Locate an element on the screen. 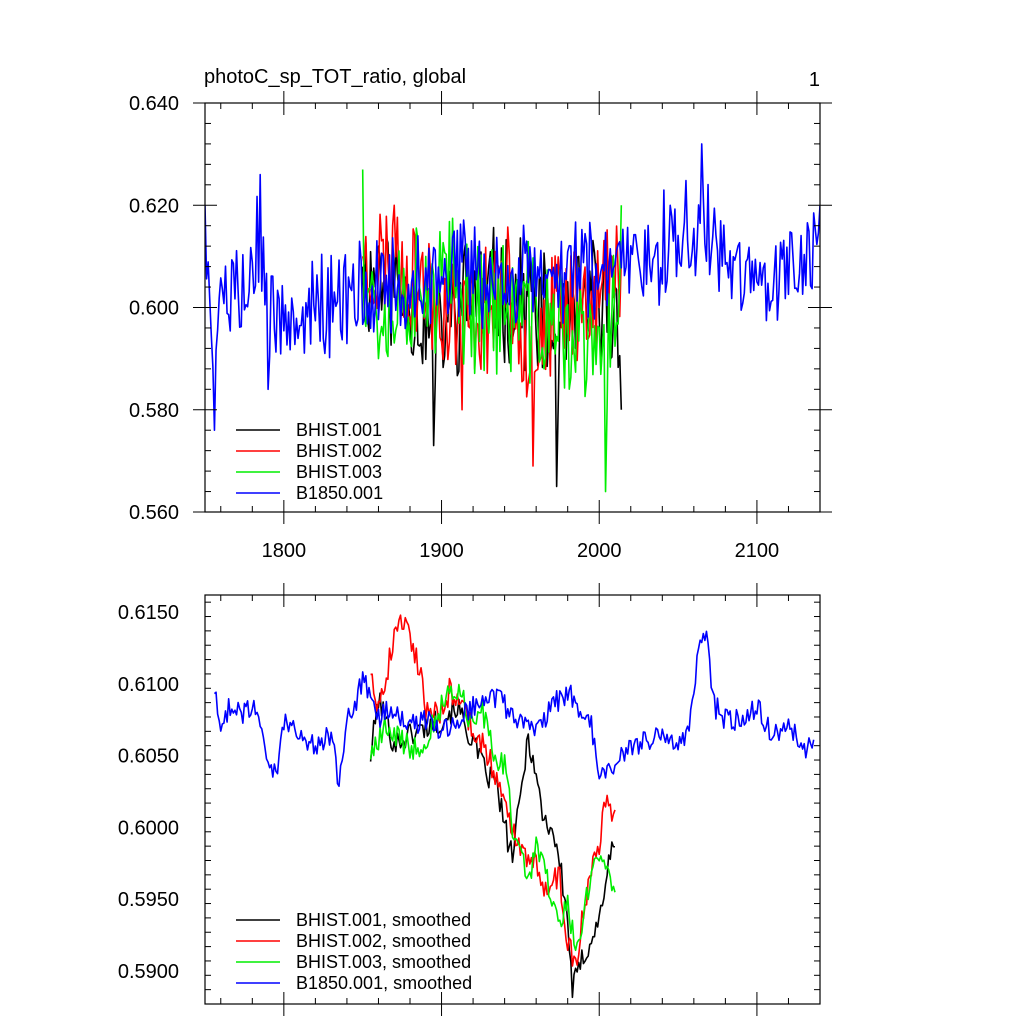 The image size is (1024, 1024). y-tick-label: 0.6000 is located at coordinates (148, 828).